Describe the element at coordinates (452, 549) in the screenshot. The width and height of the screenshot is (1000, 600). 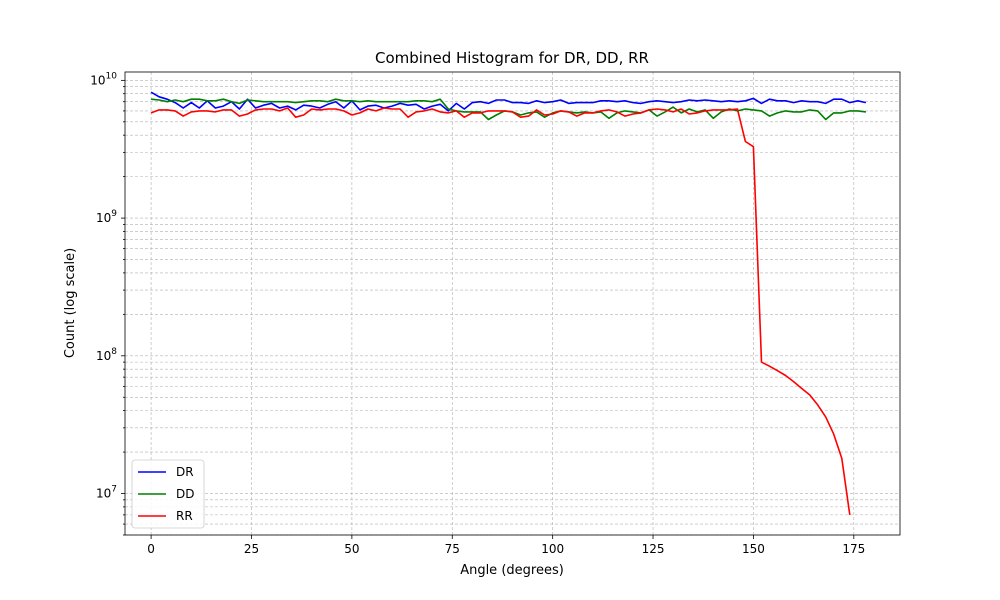
I see `x-tick-label: 75` at that location.